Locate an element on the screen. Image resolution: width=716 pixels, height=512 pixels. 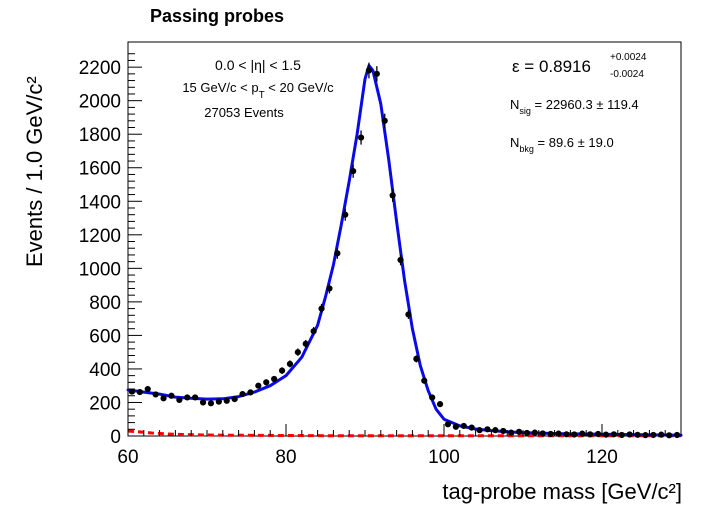
efficiency-upper-error: +0.0024 is located at coordinates (628, 57).